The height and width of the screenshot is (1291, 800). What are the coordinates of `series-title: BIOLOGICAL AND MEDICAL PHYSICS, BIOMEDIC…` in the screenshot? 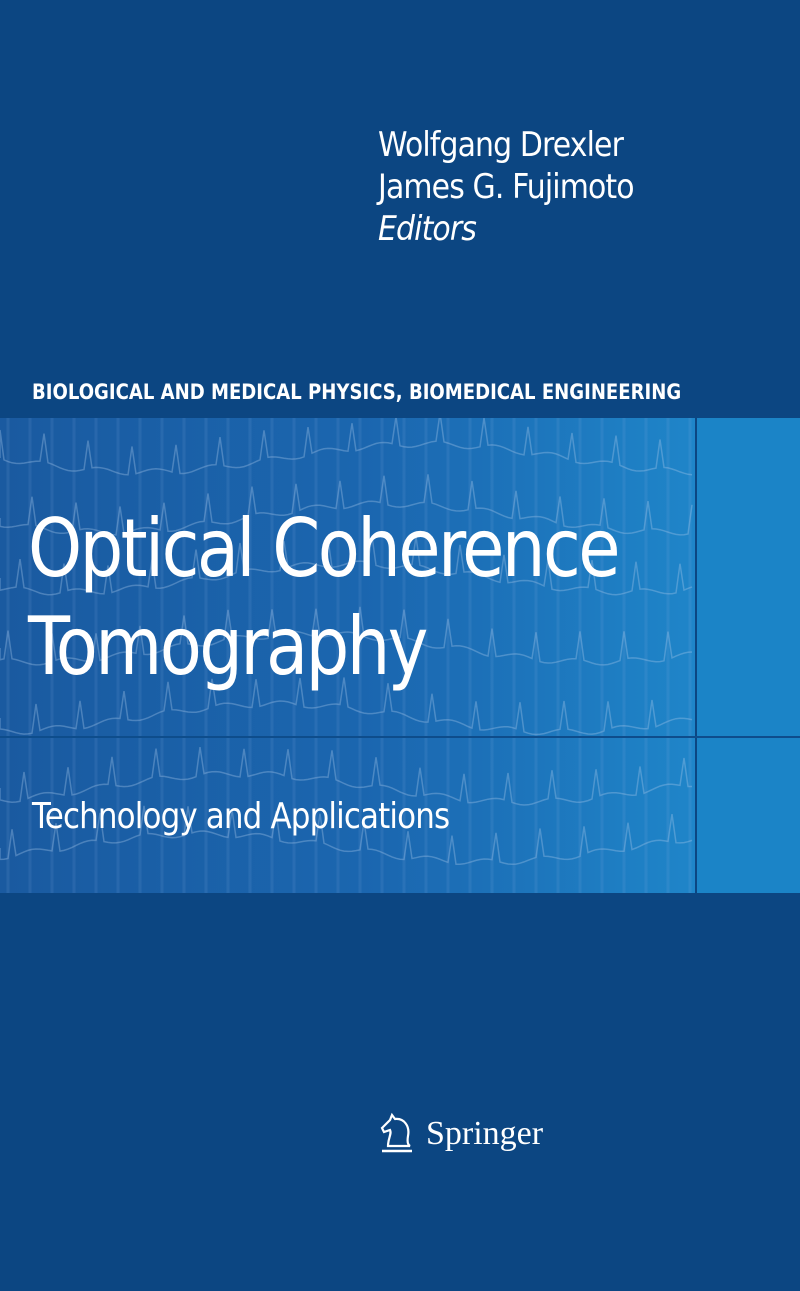 It's located at (357, 392).